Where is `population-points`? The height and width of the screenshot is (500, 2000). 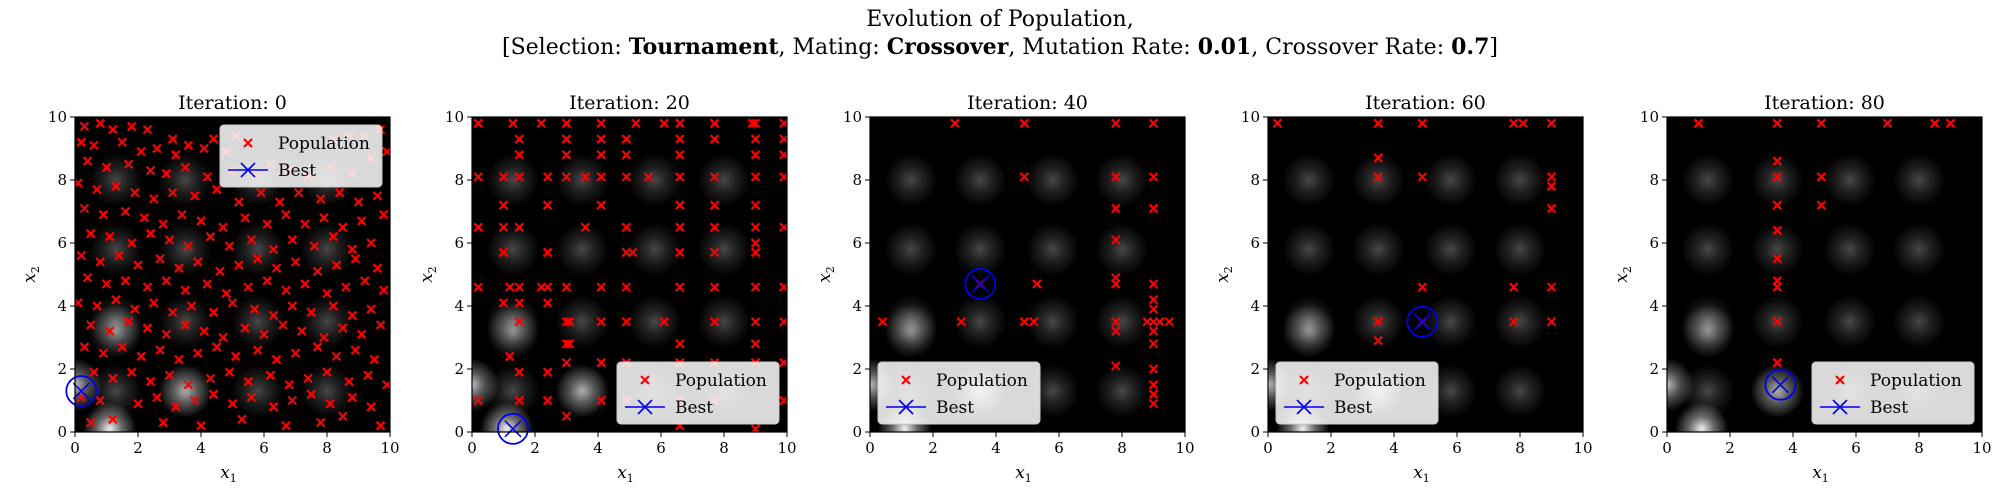 population-points is located at coordinates (630, 275).